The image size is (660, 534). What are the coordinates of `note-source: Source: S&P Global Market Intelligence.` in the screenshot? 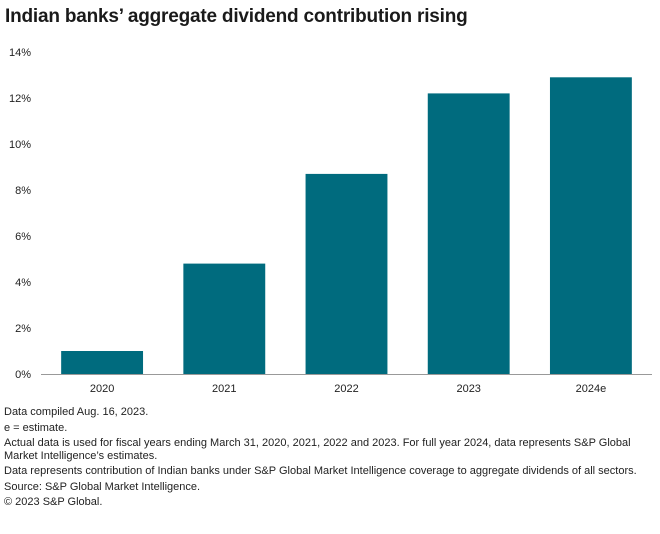 It's located at (102, 486).